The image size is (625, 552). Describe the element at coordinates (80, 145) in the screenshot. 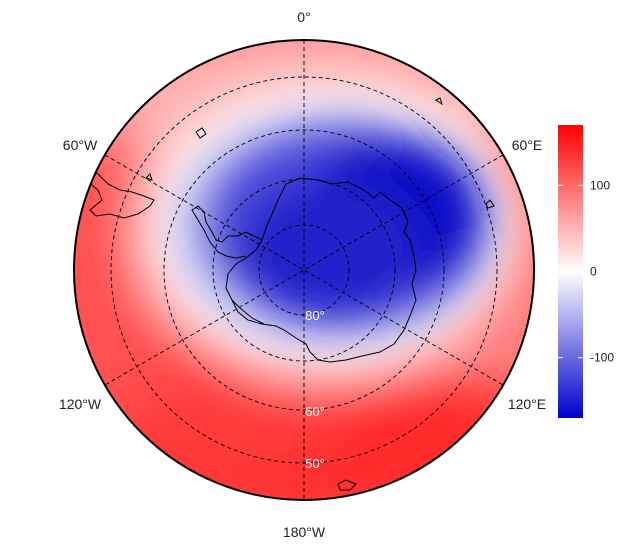

I see `lon-label-upper-left: 60°W` at that location.